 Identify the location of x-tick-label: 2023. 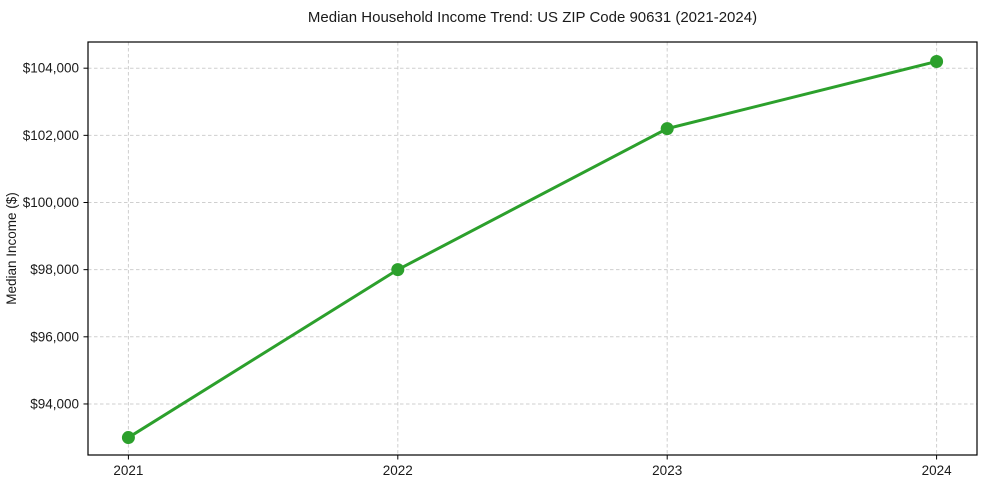
(667, 470).